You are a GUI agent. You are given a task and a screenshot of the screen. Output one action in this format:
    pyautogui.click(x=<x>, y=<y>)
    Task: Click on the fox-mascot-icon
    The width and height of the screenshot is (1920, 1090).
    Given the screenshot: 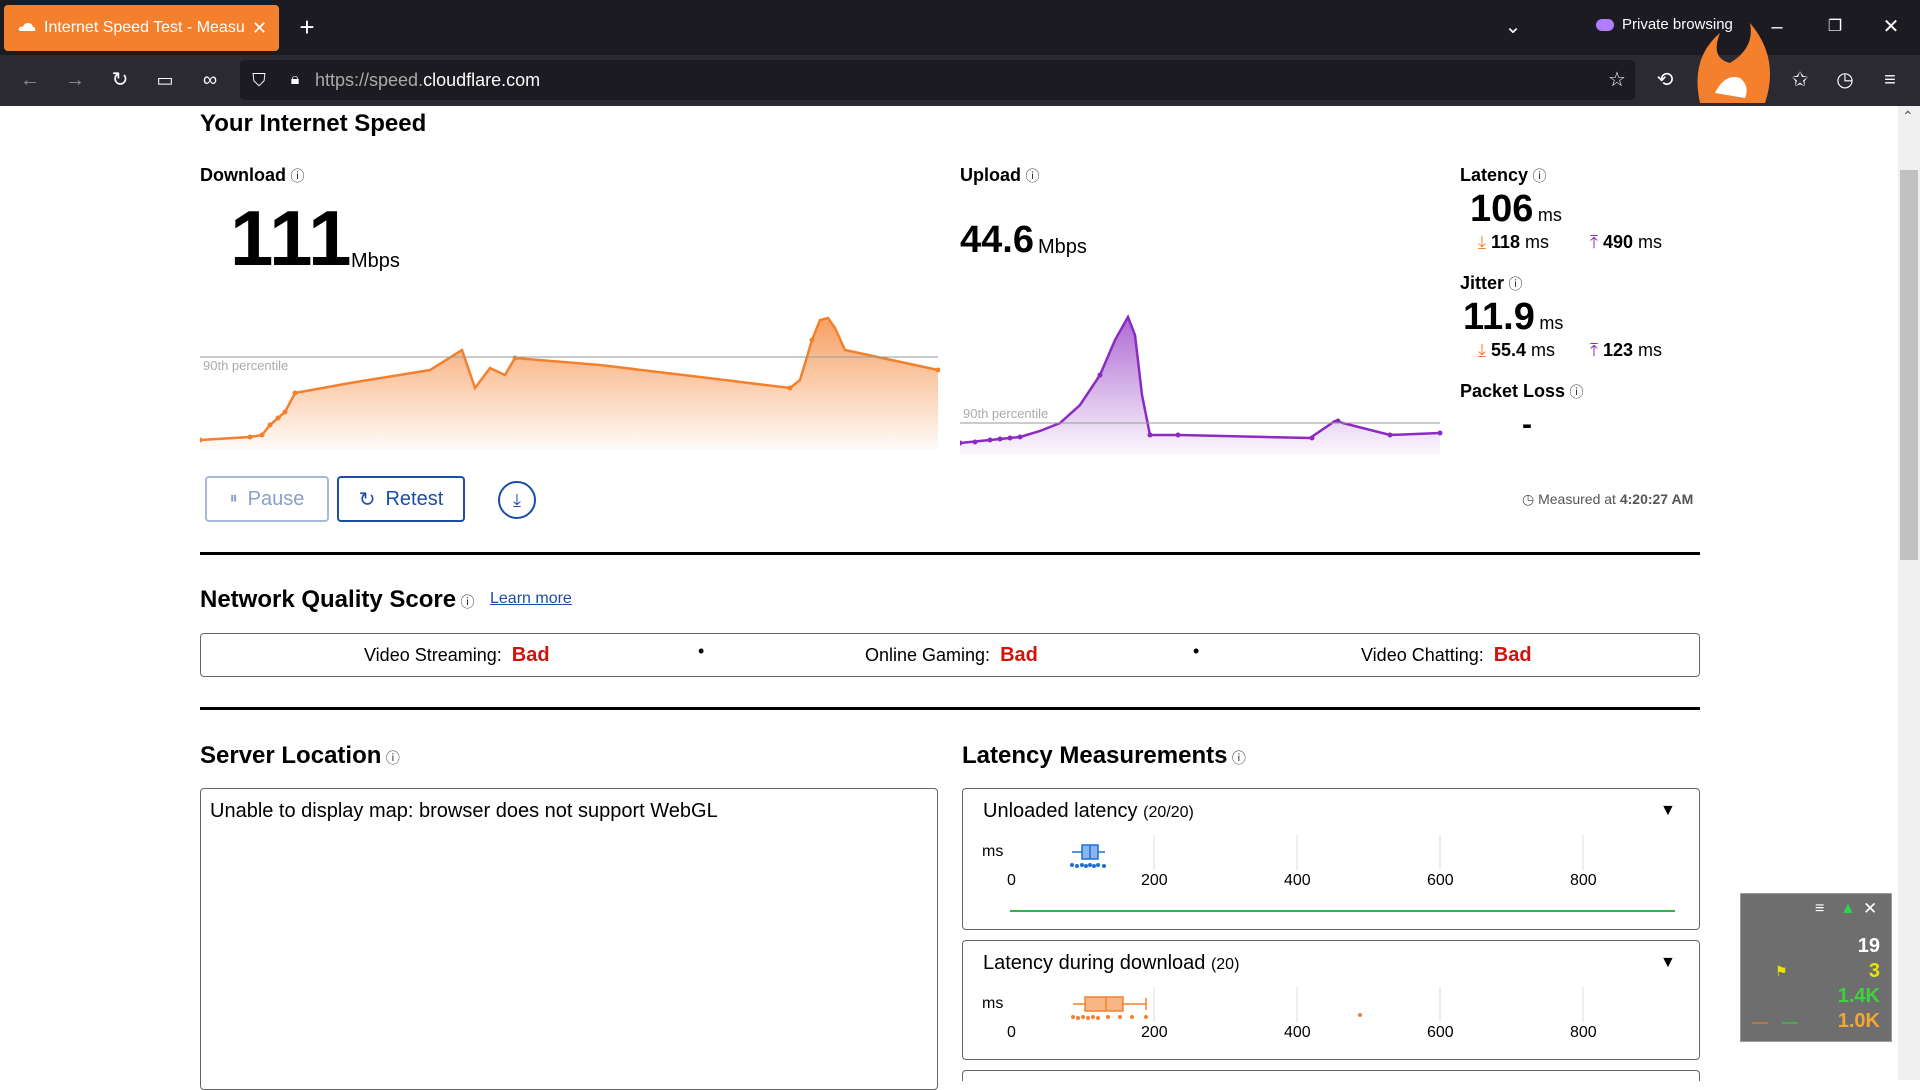 What is the action you would take?
    pyautogui.click(x=1733, y=63)
    